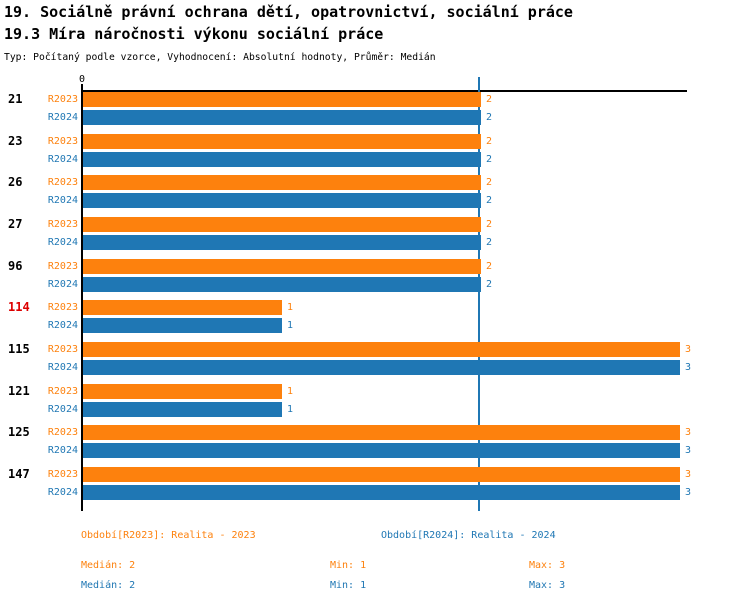 The image size is (750, 602). Describe the element at coordinates (348, 585) in the screenshot. I see `legend-r2024-min: Min: 1` at that location.